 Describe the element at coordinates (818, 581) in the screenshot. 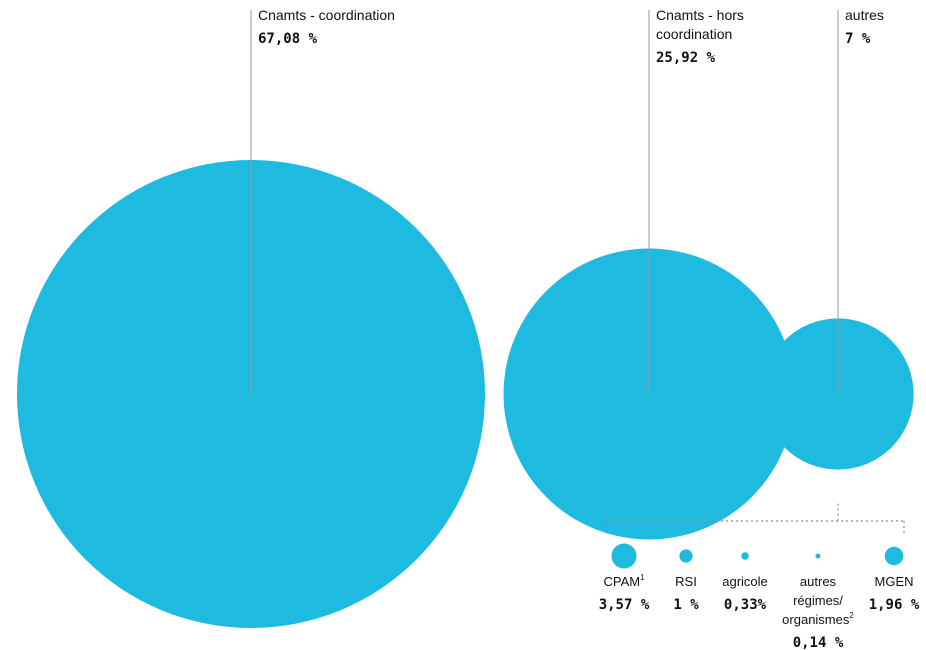

I see `breakdown-label-3: autres` at that location.